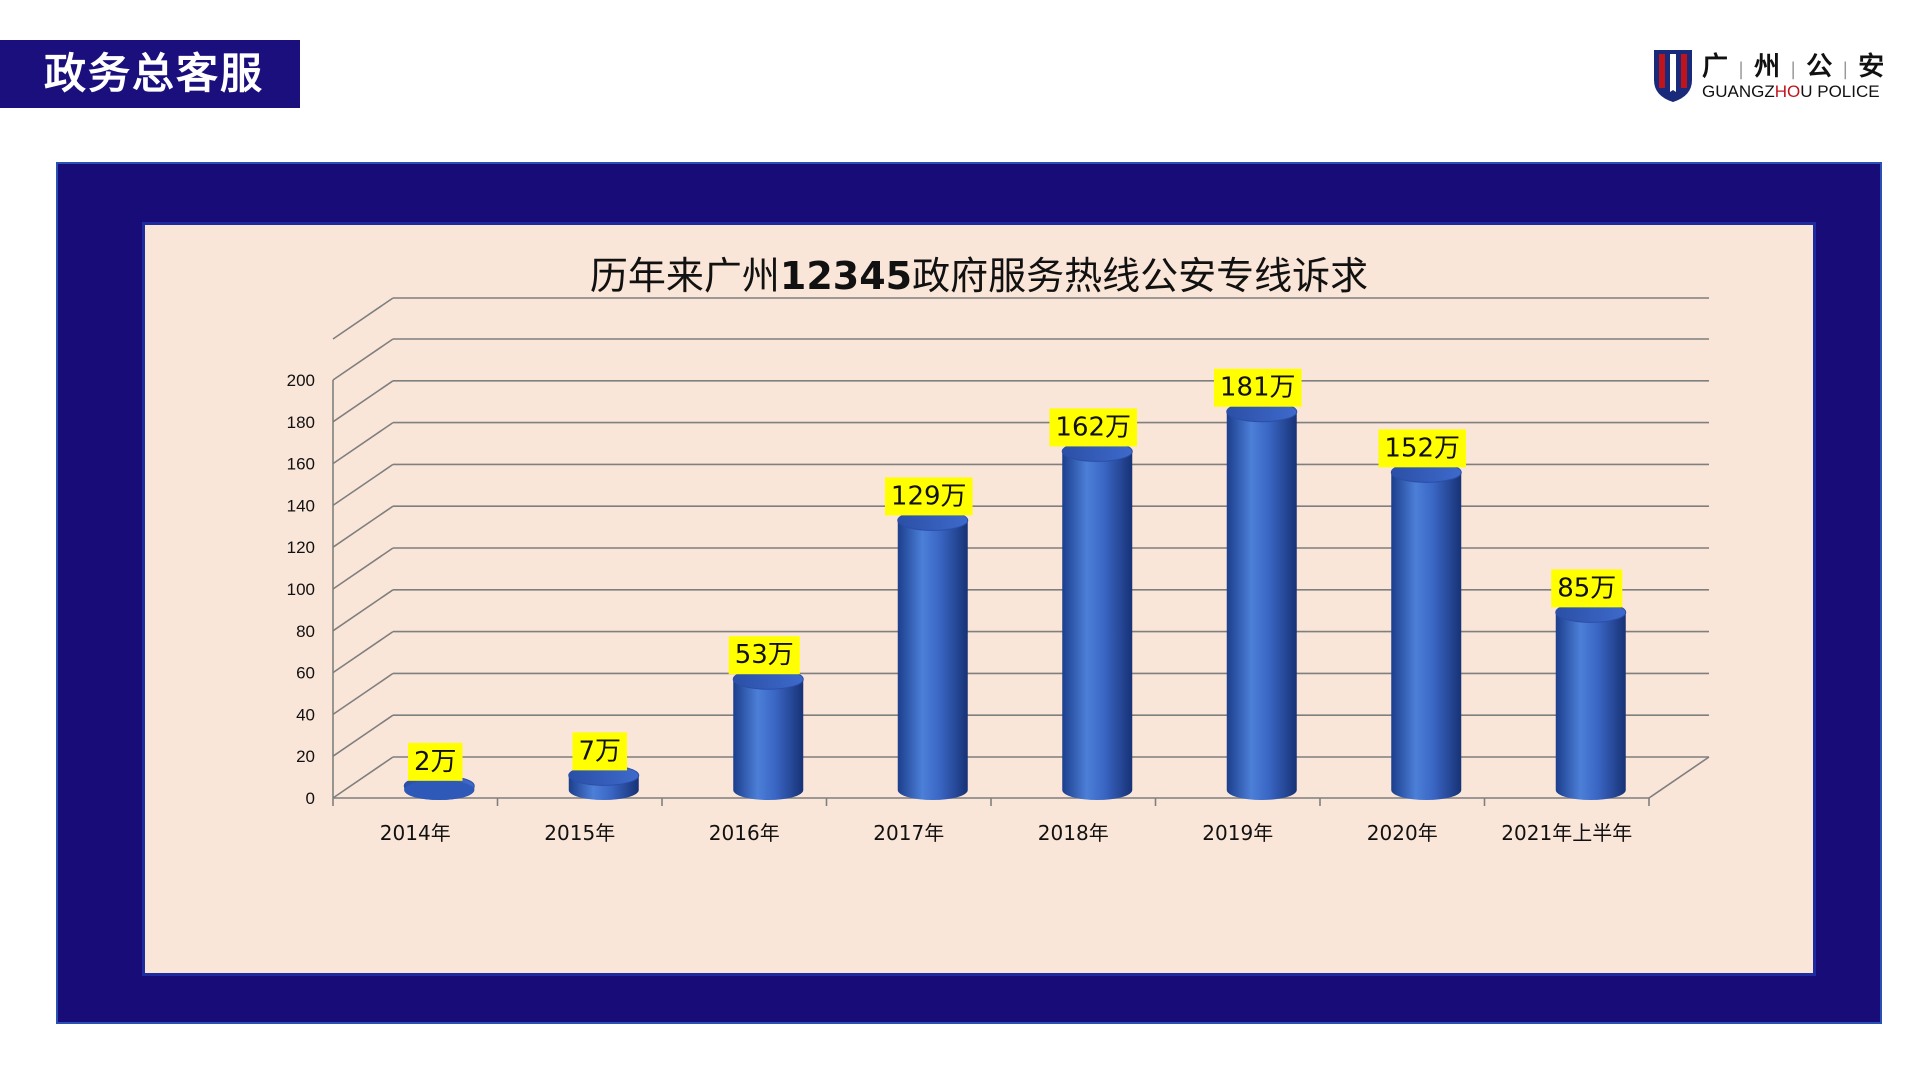 Image resolution: width=1920 pixels, height=1080 pixels. I want to click on y-tick-label: 40, so click(305, 714).